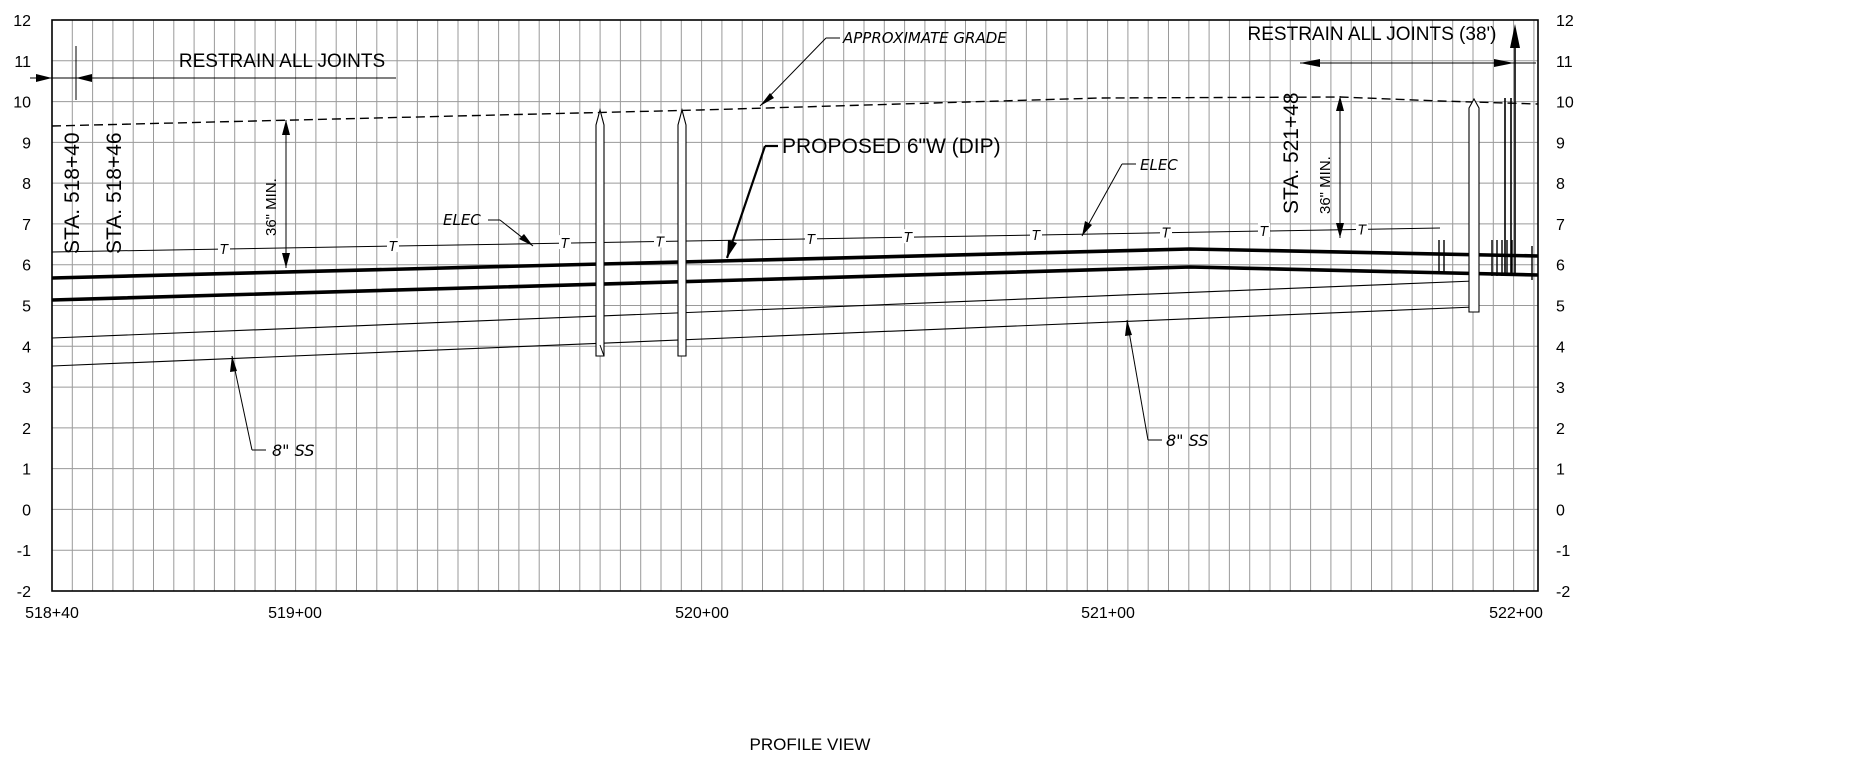 This screenshot has width=1852, height=761. What do you see at coordinates (26, 266) in the screenshot?
I see `elevation-label: 6` at bounding box center [26, 266].